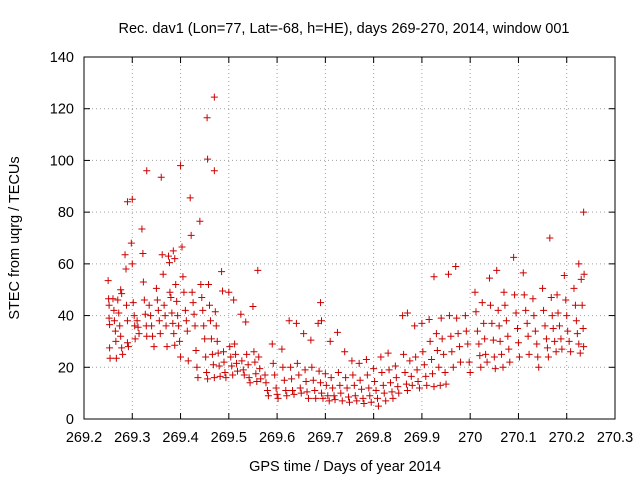 The height and width of the screenshot is (480, 640). What do you see at coordinates (66, 368) in the screenshot?
I see `y-tick-label: 20` at bounding box center [66, 368].